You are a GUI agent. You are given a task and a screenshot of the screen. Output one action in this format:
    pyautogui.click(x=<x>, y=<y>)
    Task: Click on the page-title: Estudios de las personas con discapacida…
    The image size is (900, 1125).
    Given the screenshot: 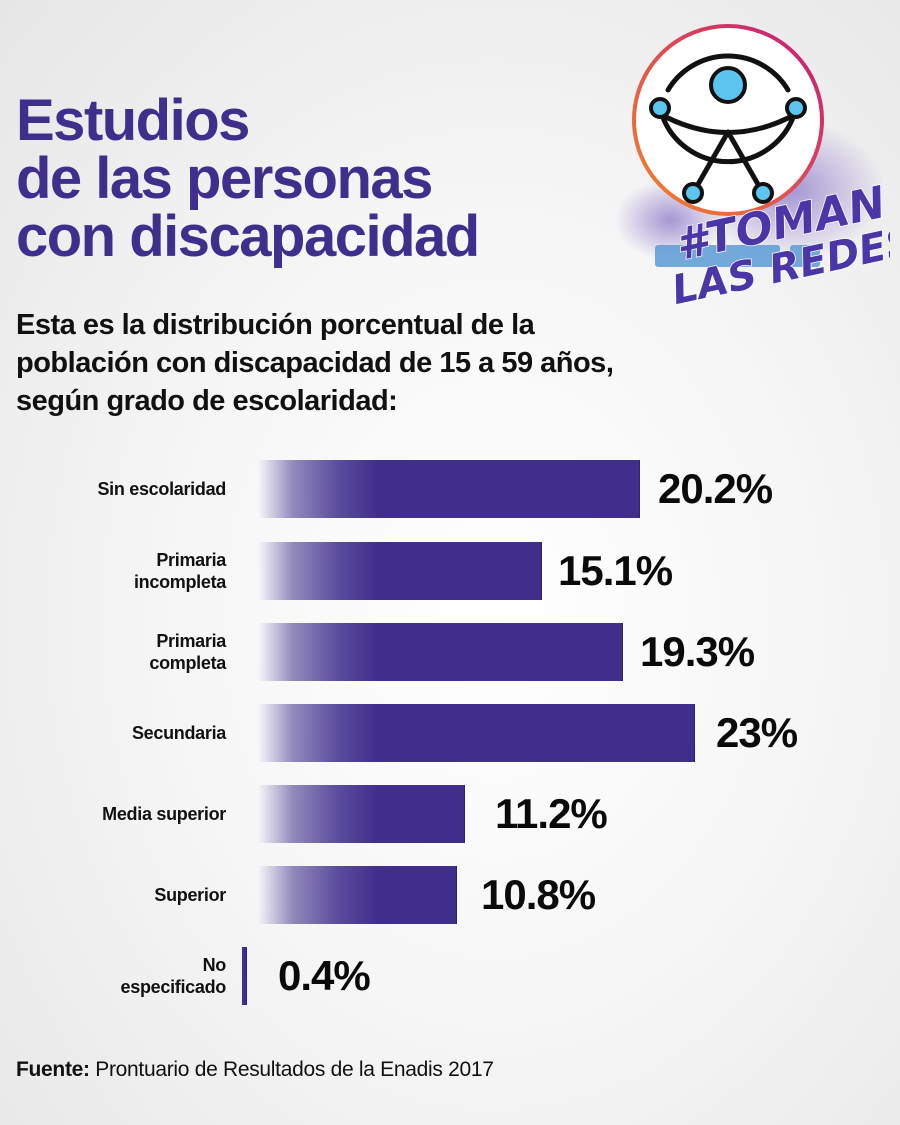 What is the action you would take?
    pyautogui.click(x=248, y=178)
    